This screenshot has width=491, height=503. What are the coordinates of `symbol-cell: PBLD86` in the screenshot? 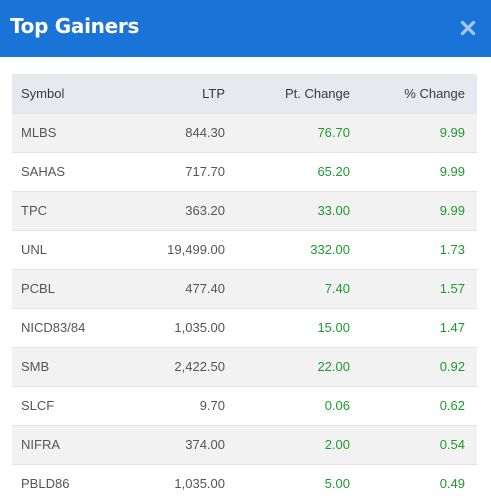 It's located at (67, 483).